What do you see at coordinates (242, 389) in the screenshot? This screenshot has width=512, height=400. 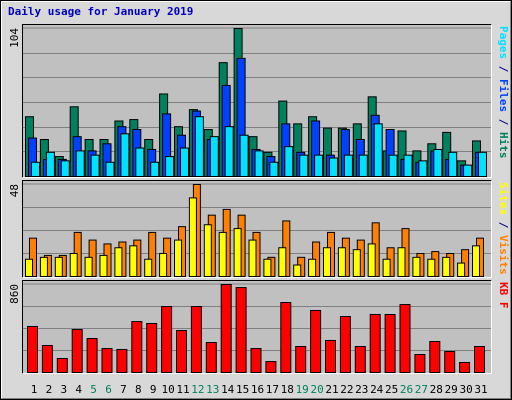 I see `x-tick-label: 15` at bounding box center [242, 389].